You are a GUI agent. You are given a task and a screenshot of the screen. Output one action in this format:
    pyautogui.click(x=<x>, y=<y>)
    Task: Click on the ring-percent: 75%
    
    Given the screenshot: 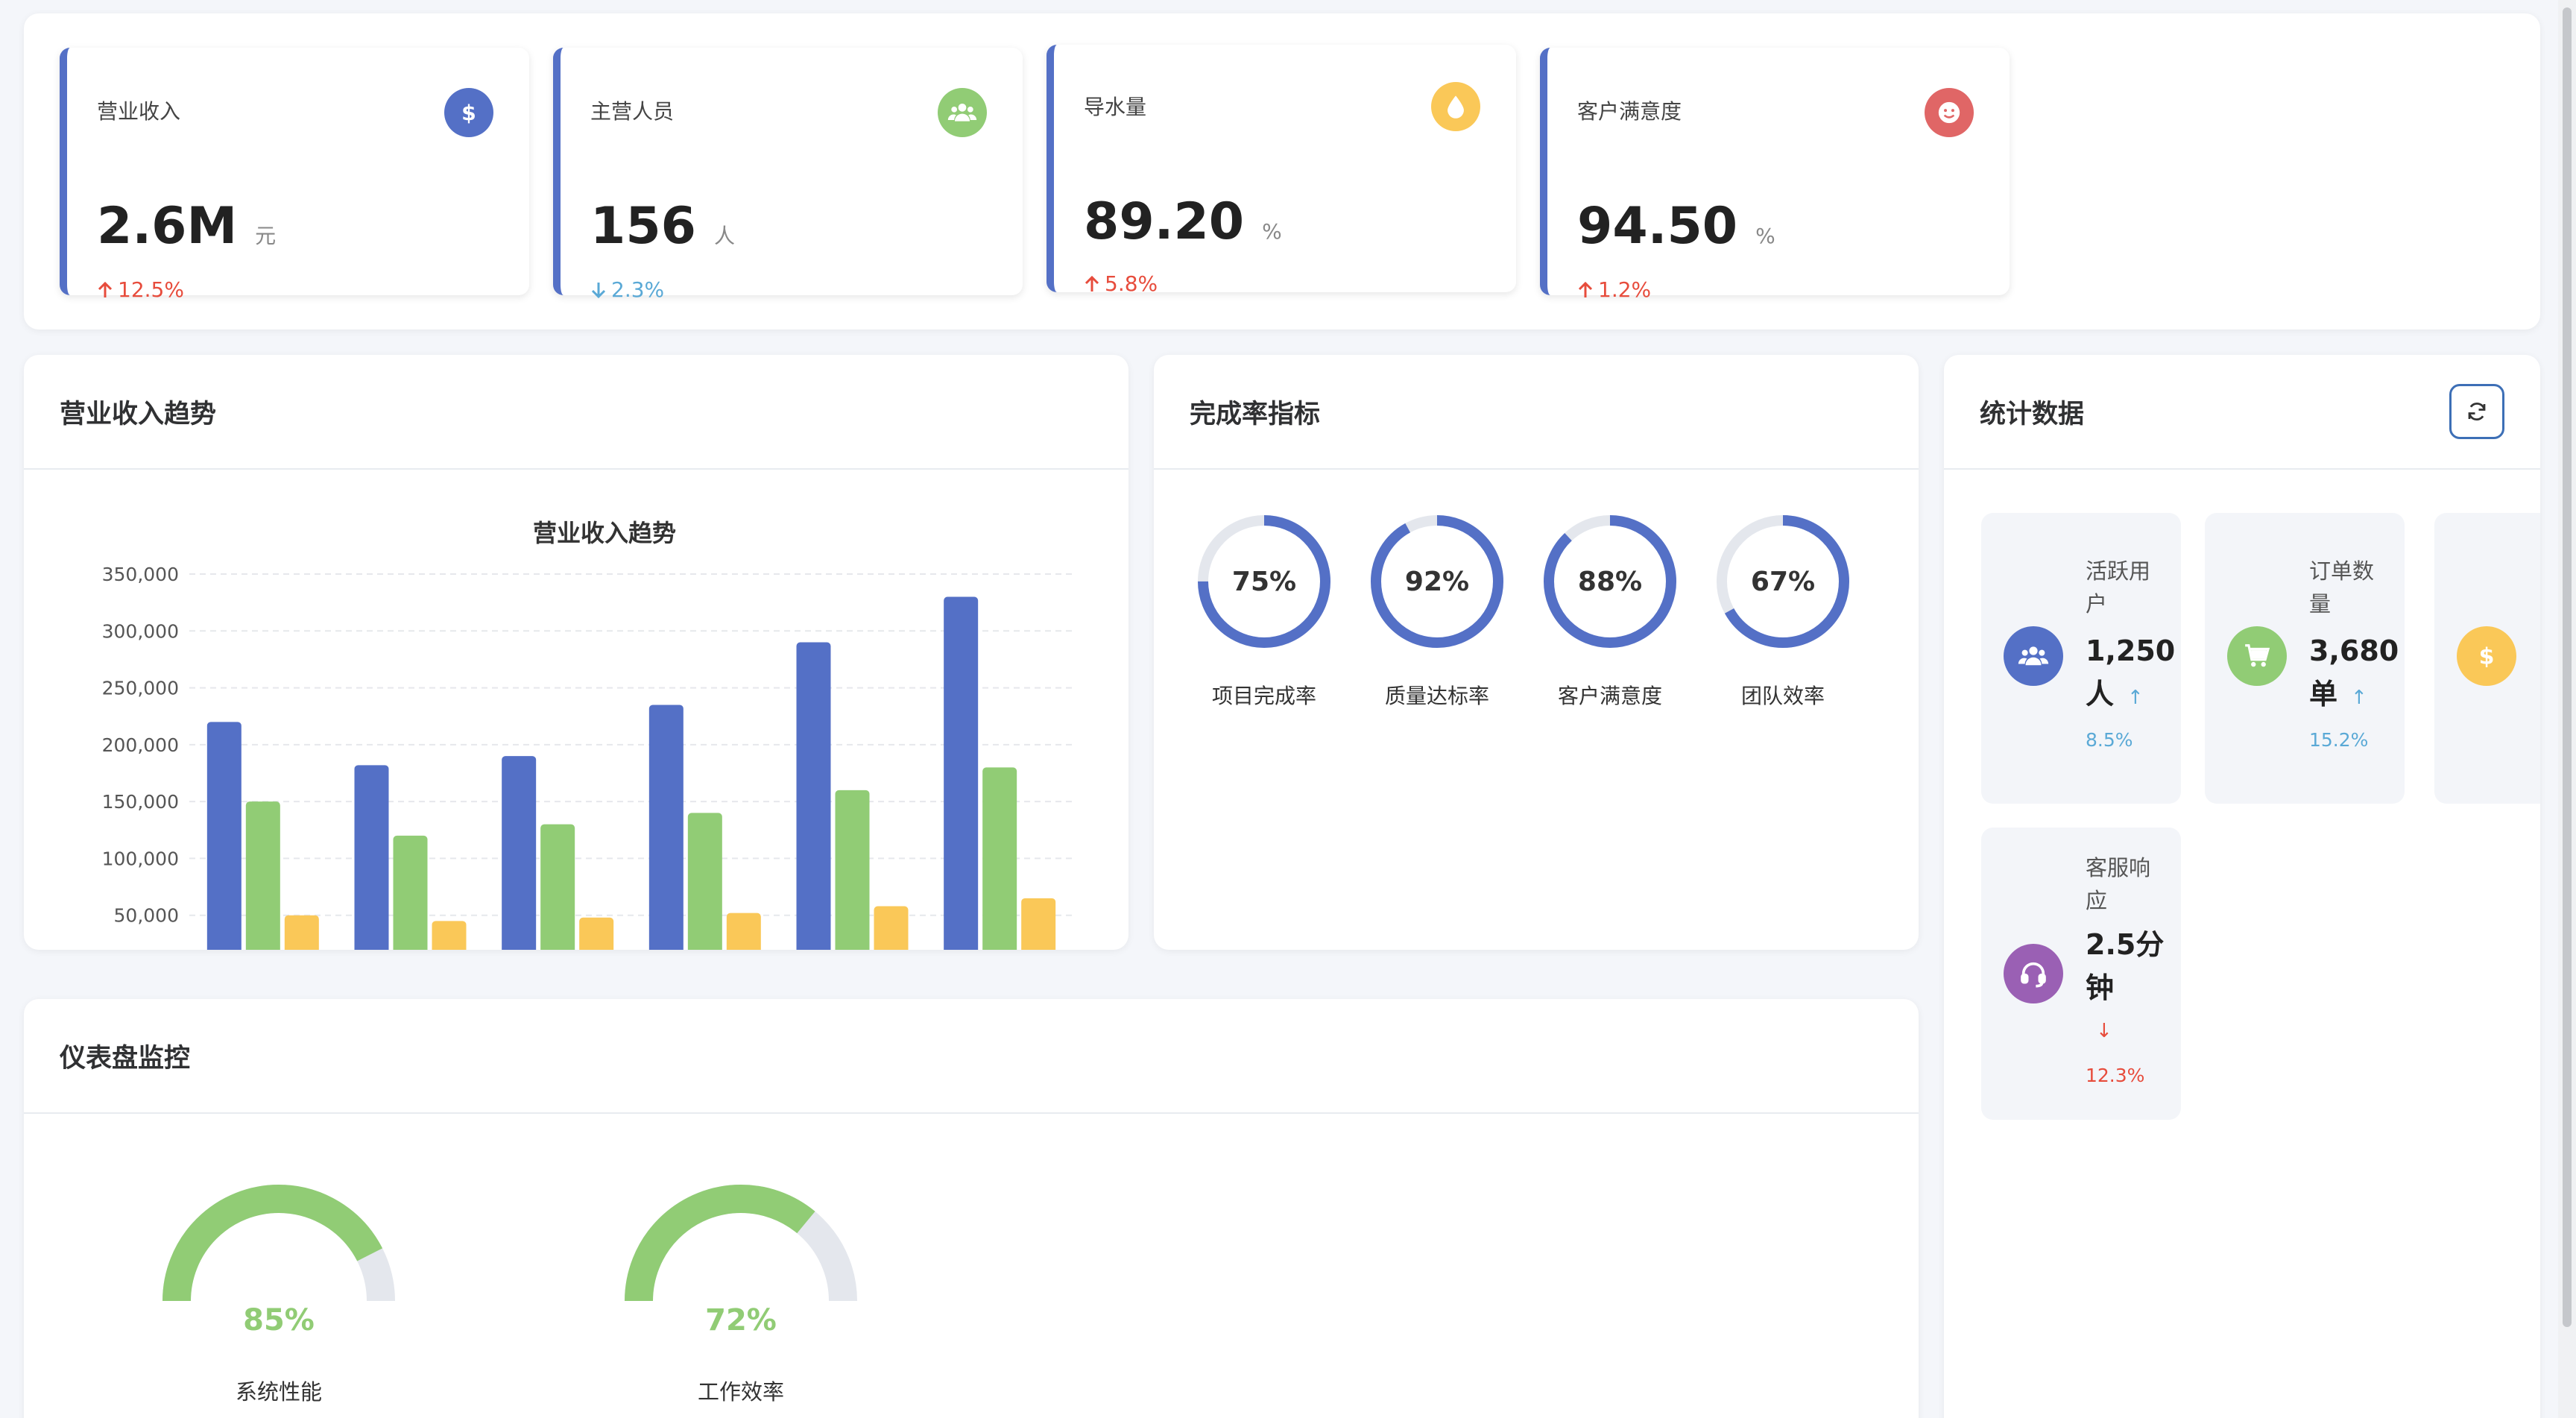 What is the action you would take?
    pyautogui.click(x=1264, y=581)
    